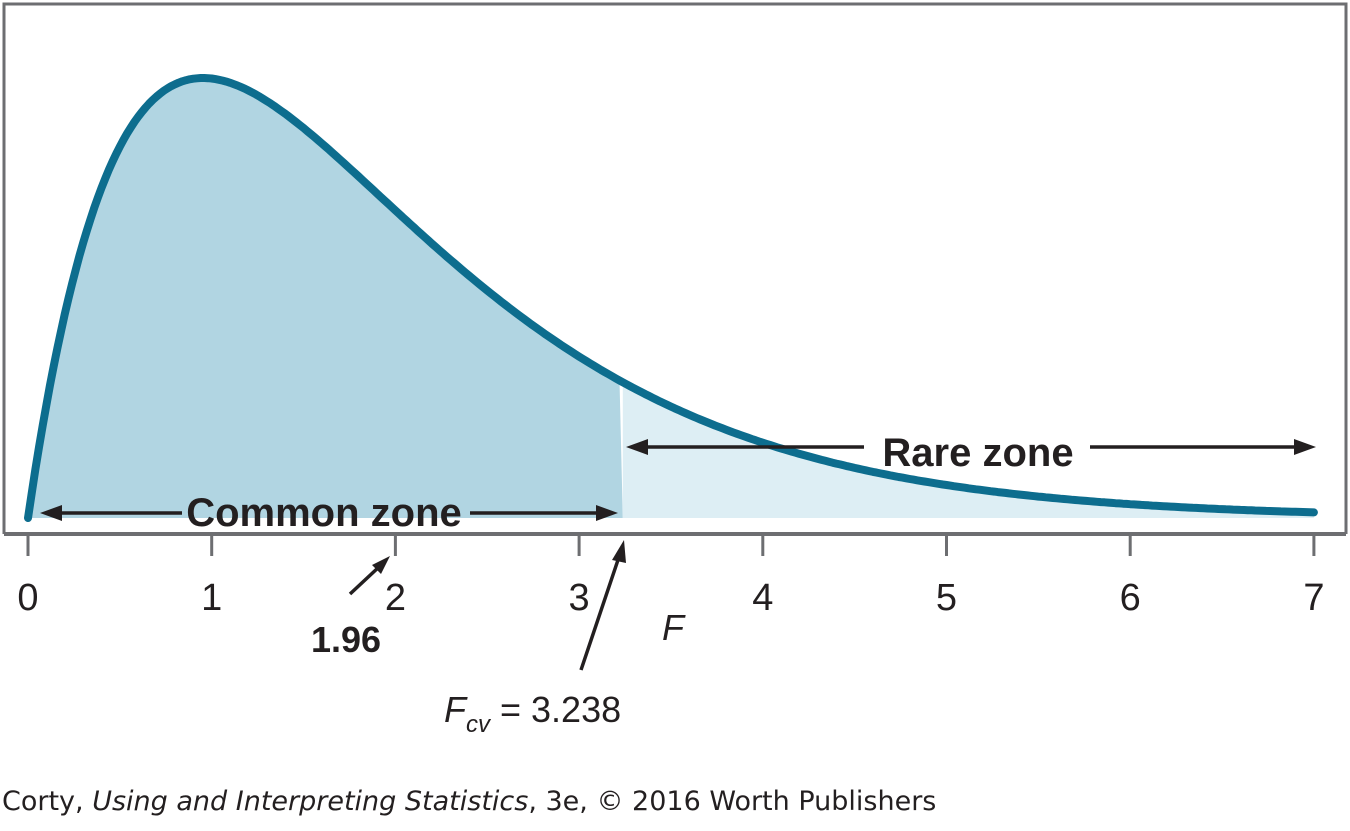 This screenshot has height=831, width=1350. Describe the element at coordinates (47, 801) in the screenshot. I see `credit-author: Corty,` at that location.